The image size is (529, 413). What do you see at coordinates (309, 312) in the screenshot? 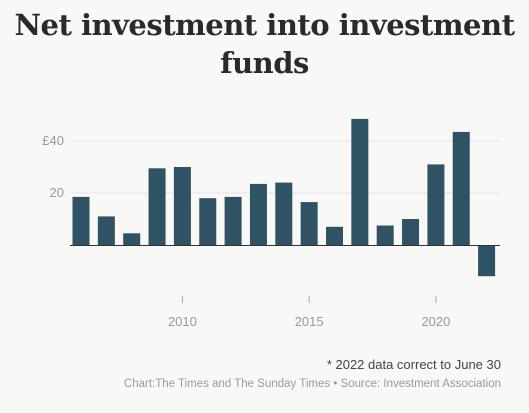
I see `x-axis-ticks: 2010 2015 2020` at bounding box center [309, 312].